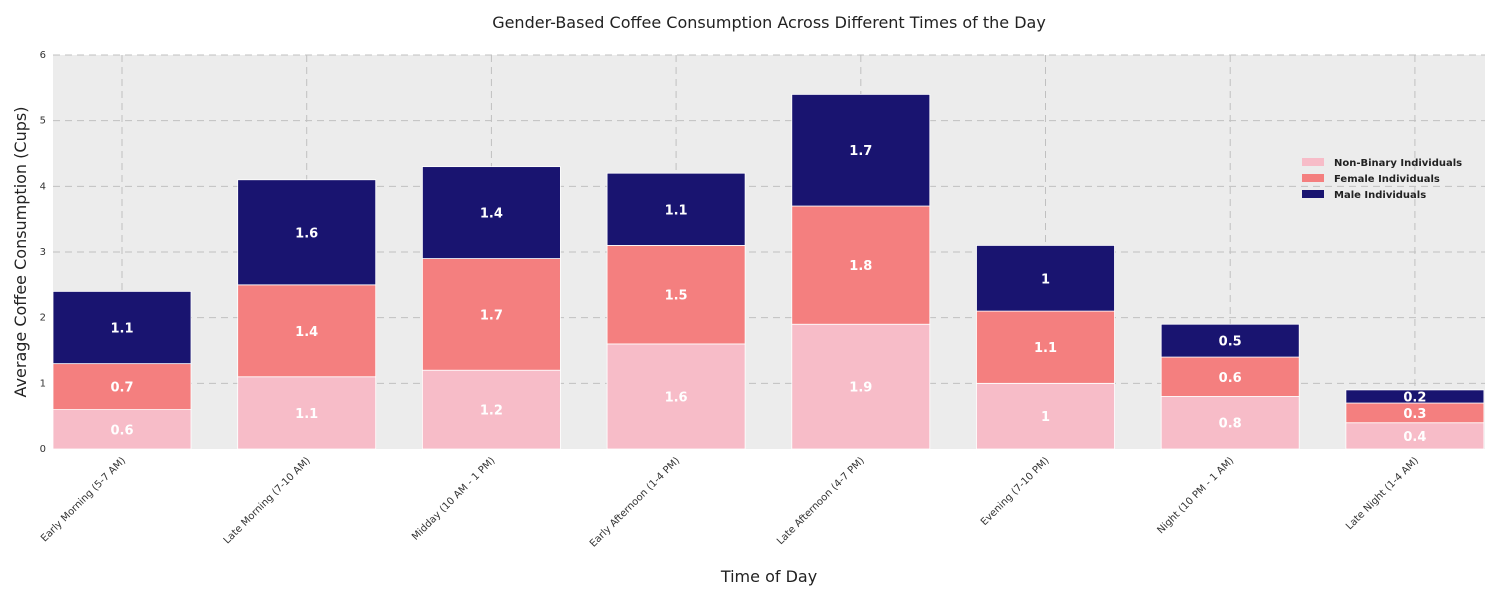 This screenshot has height=600, width=1500. I want to click on legend-item: Non-Binary Individuals, so click(1382, 163).